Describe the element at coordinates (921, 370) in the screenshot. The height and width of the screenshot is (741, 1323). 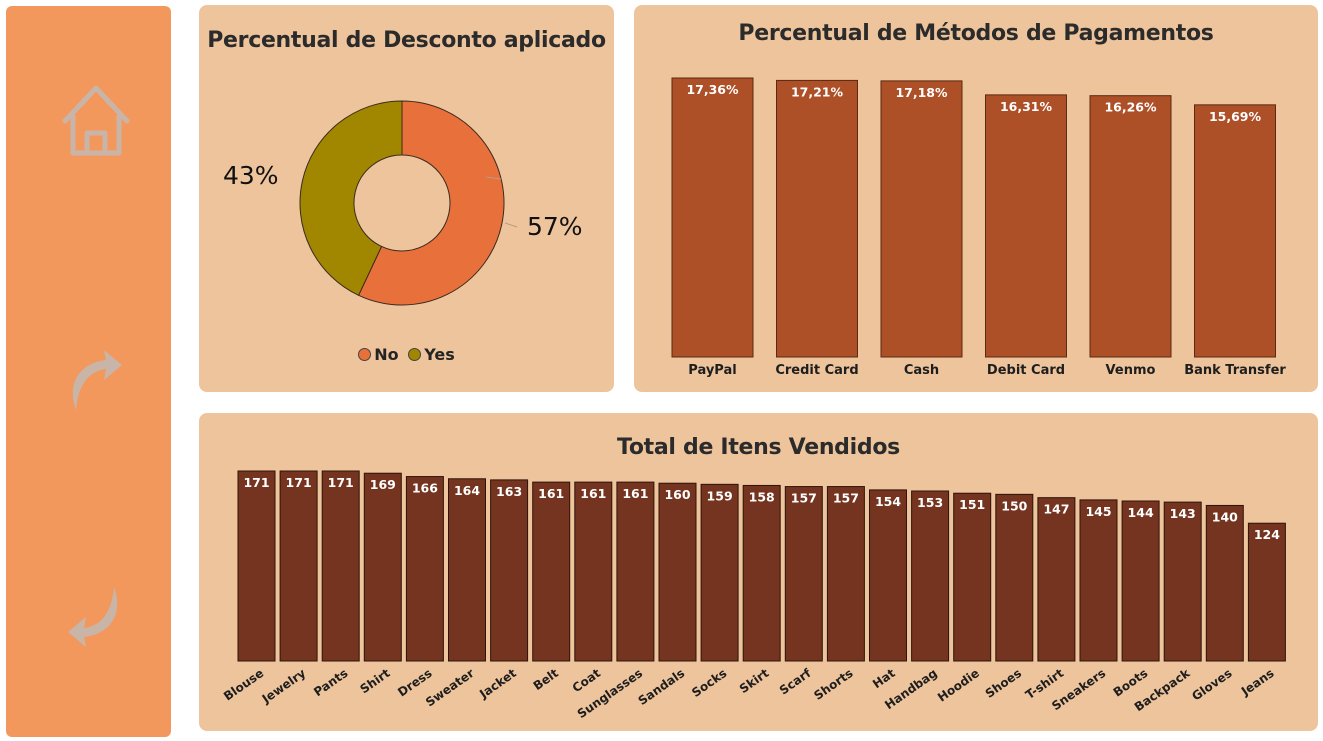
I see `payment-category-label: Cash` at that location.